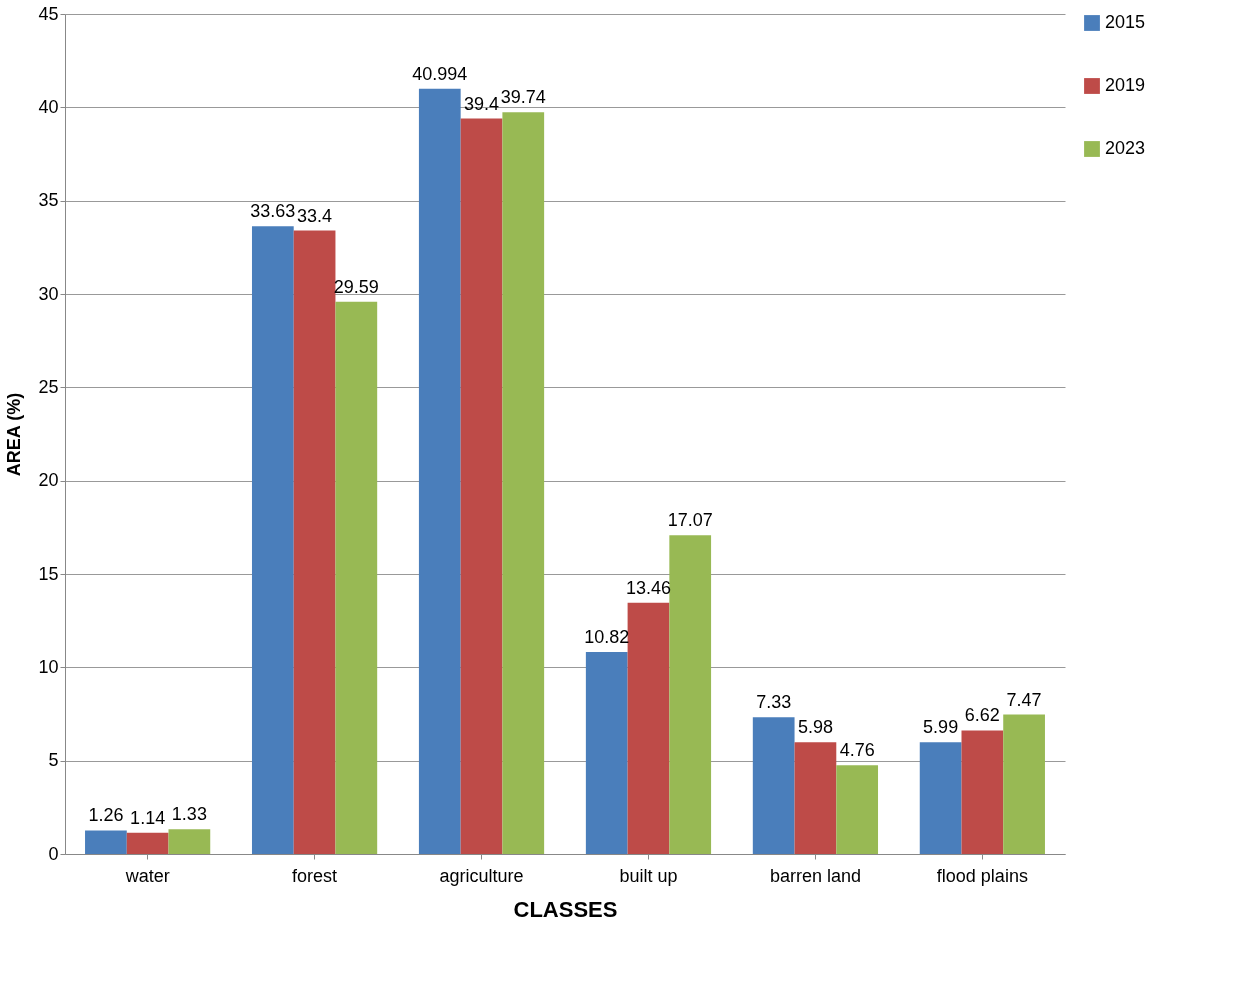 This screenshot has height=1003, width=1258. What do you see at coordinates (481, 875) in the screenshot?
I see `x-tick-label: agriculture` at bounding box center [481, 875].